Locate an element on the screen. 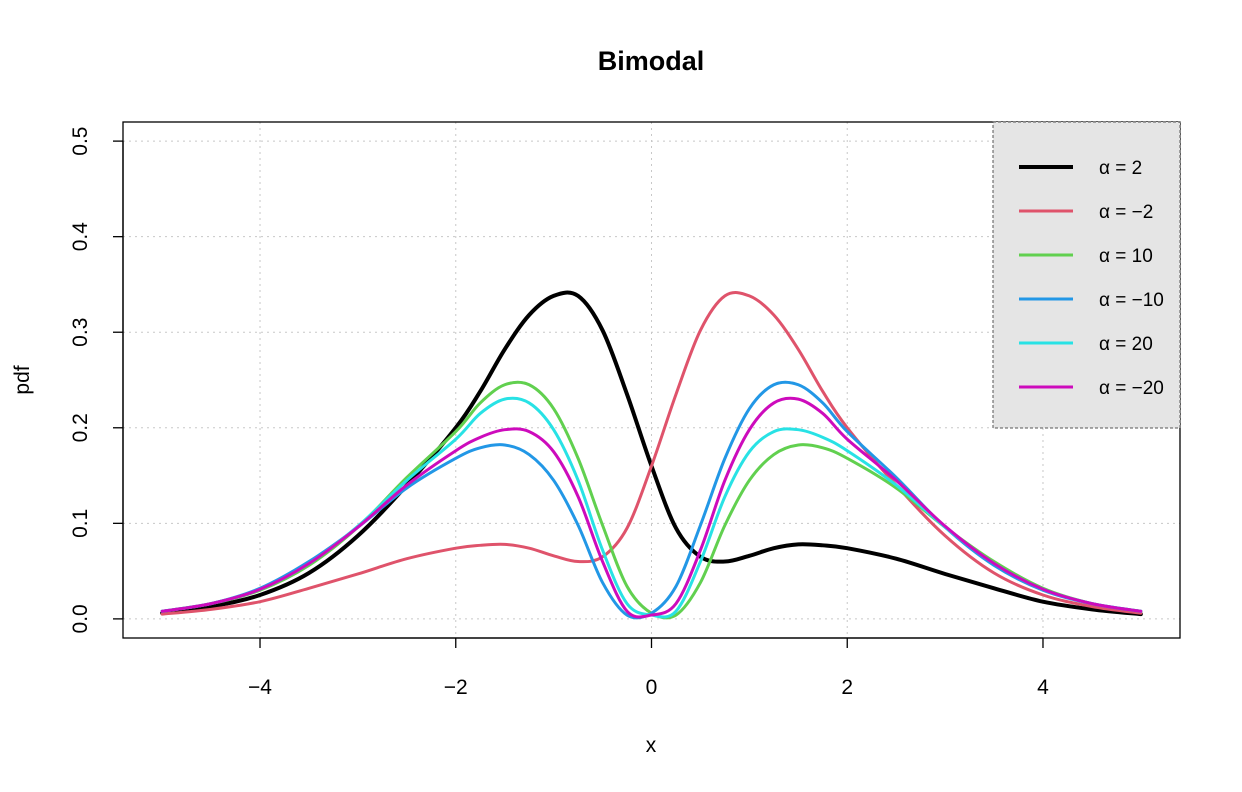 The height and width of the screenshot is (792, 1242). y-tick-label-3: 0.3 is located at coordinates (80, 332).